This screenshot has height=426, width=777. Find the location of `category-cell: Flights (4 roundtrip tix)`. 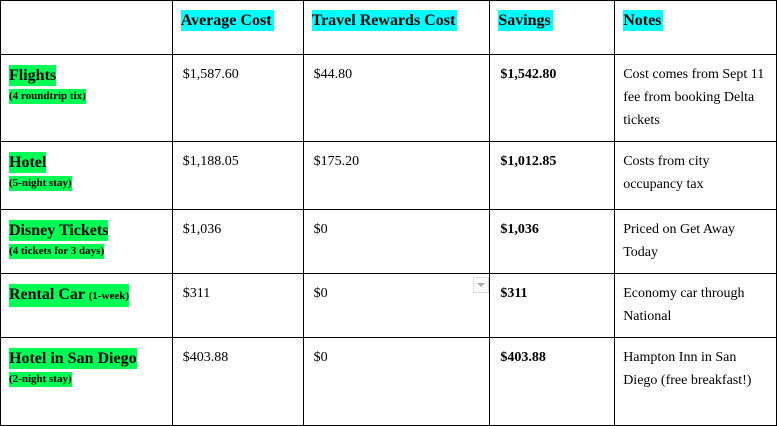

category-cell: Flights (4 roundtrip tix) is located at coordinates (86, 98).